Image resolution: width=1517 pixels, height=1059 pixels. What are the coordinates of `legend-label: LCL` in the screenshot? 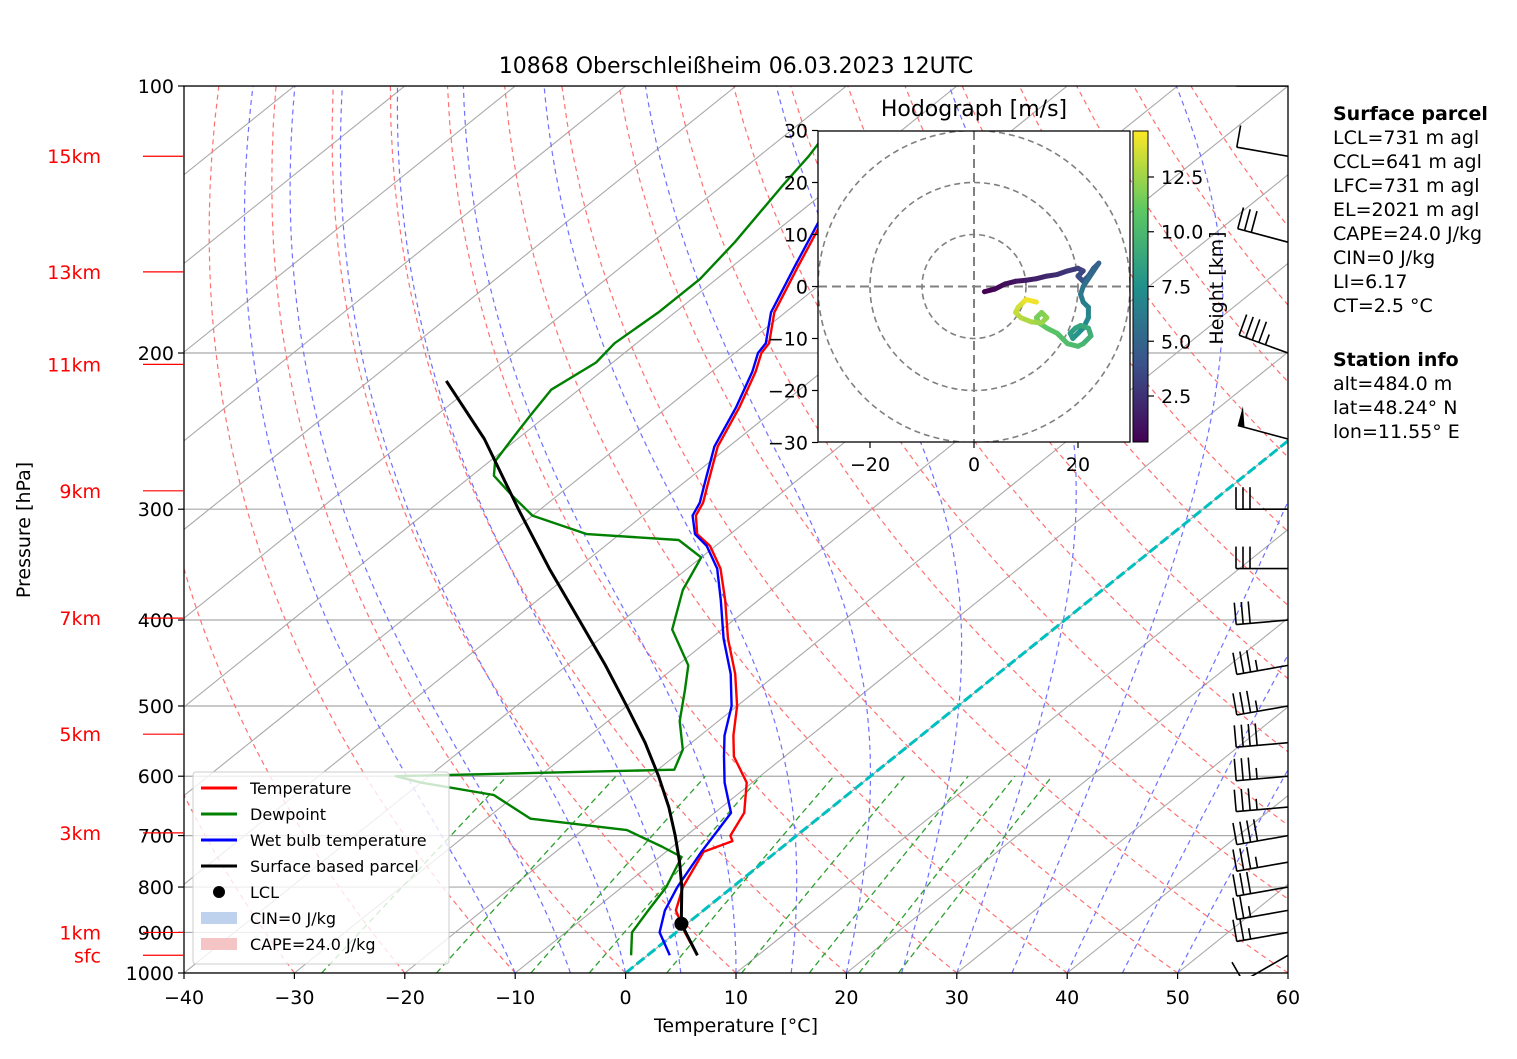 It's located at (264, 892).